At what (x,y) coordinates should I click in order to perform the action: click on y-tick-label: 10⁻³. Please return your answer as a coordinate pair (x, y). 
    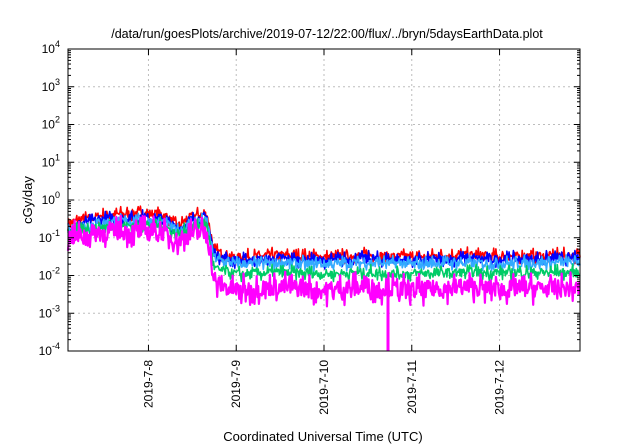
    Looking at the image, I should click on (49, 311).